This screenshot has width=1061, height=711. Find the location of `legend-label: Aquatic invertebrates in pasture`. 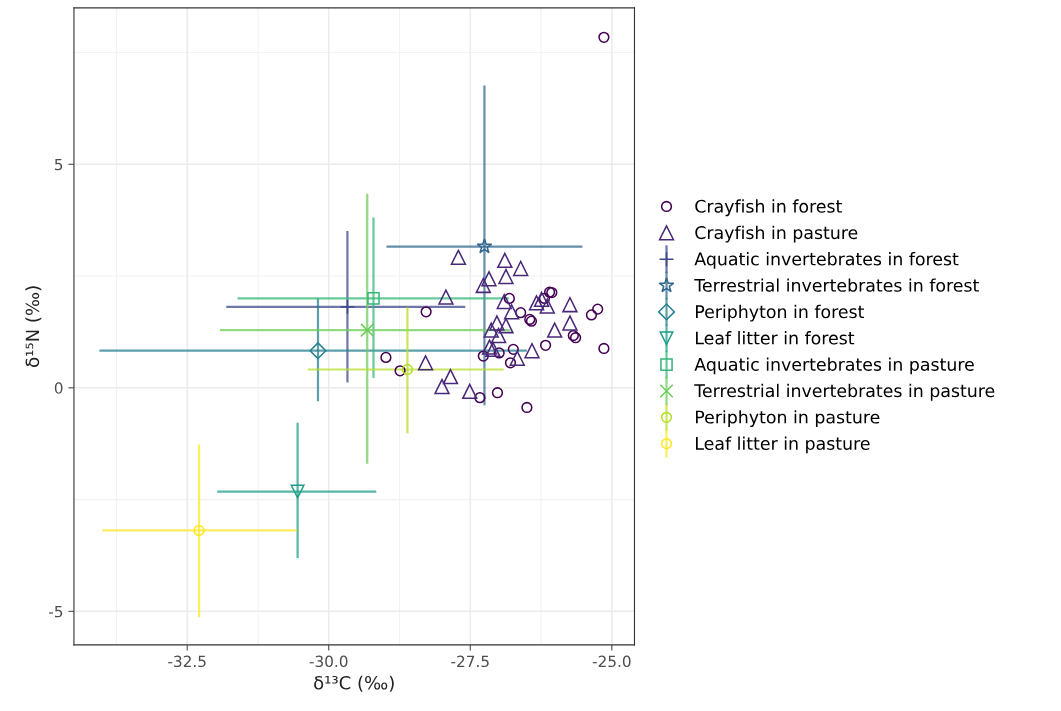

legend-label: Aquatic invertebrates in pasture is located at coordinates (834, 366).